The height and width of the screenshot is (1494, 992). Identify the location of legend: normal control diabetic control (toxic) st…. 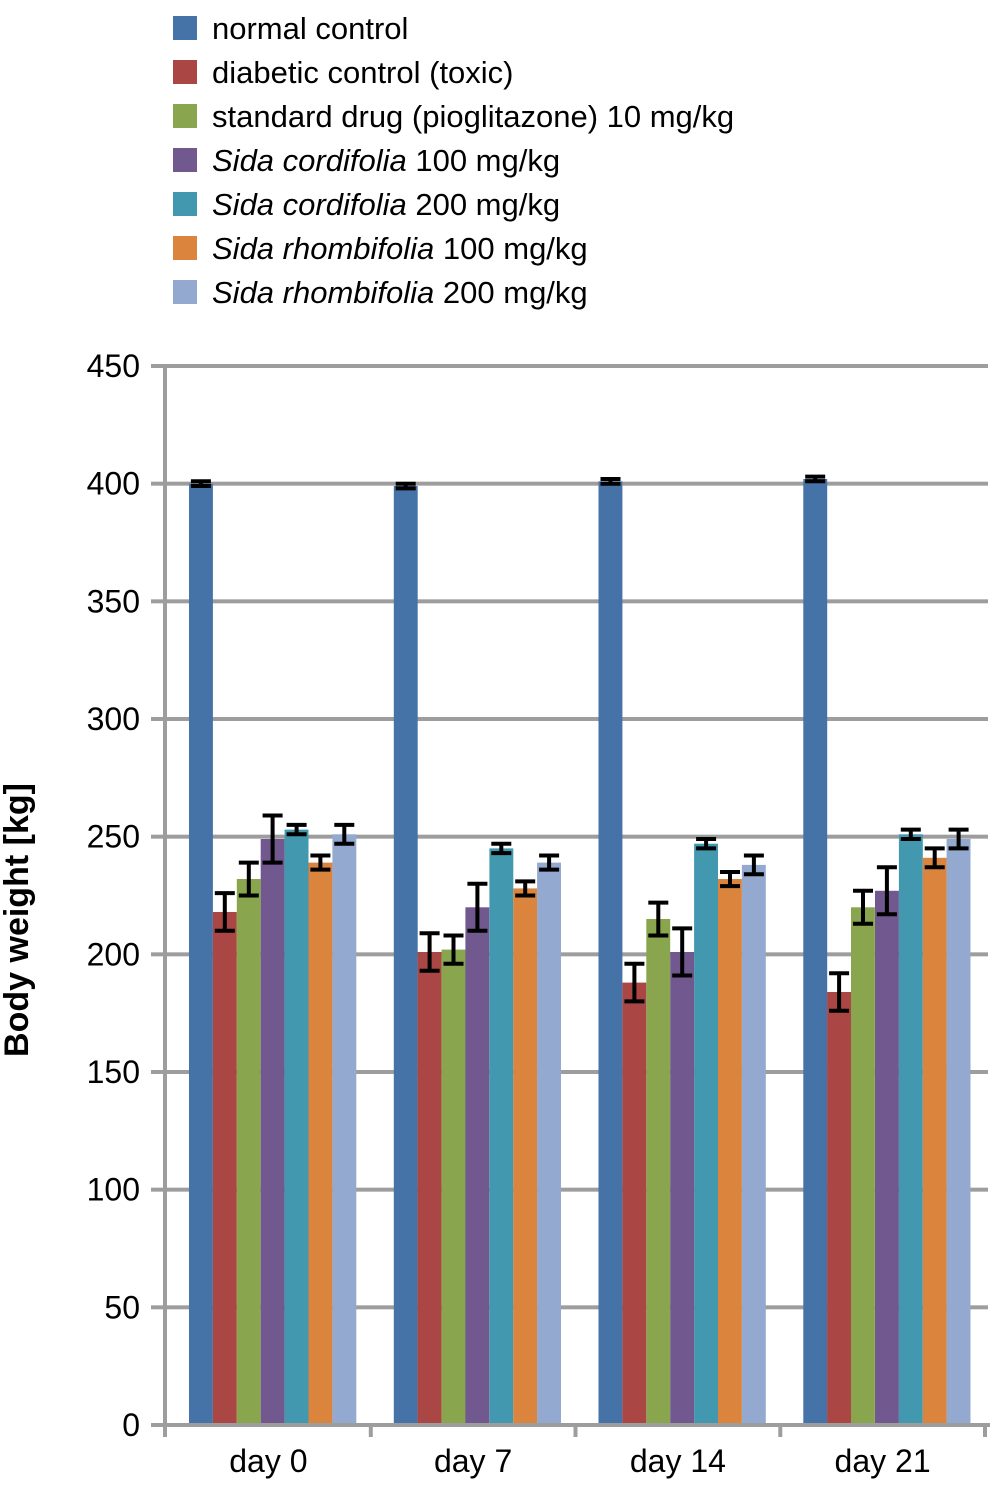
(453, 160).